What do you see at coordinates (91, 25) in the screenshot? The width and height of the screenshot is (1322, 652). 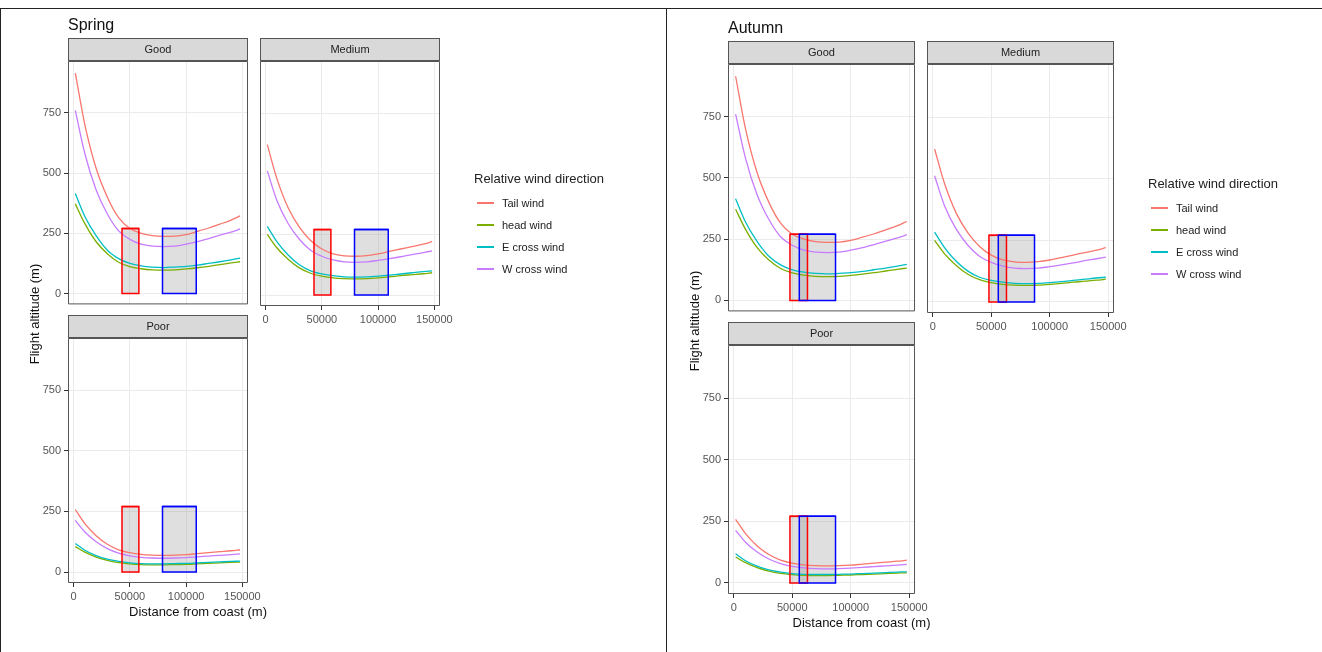 I see `text: Spring` at bounding box center [91, 25].